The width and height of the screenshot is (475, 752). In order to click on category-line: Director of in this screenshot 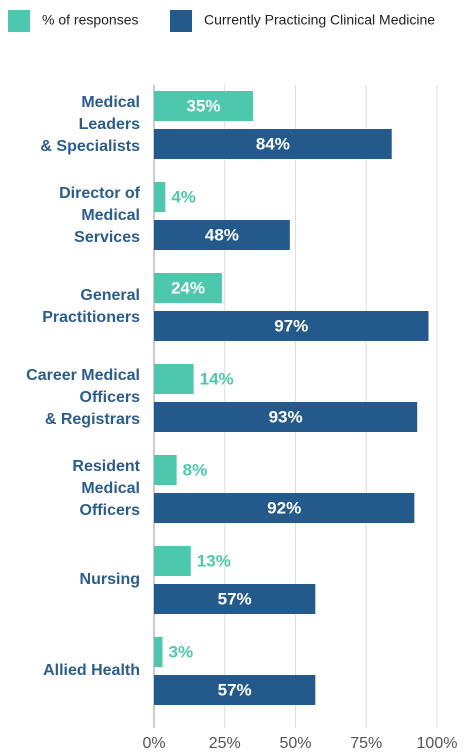, I will do `click(100, 193)`.